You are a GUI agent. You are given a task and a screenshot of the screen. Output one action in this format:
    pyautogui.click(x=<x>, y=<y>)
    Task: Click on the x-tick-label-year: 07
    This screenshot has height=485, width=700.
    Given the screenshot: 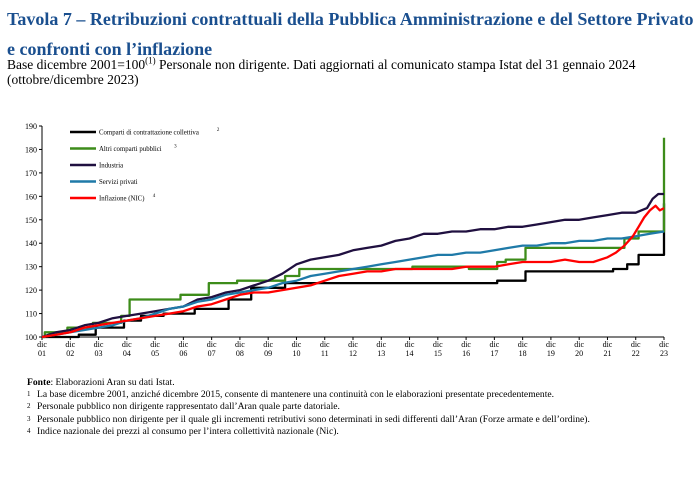 What is the action you would take?
    pyautogui.click(x=212, y=353)
    